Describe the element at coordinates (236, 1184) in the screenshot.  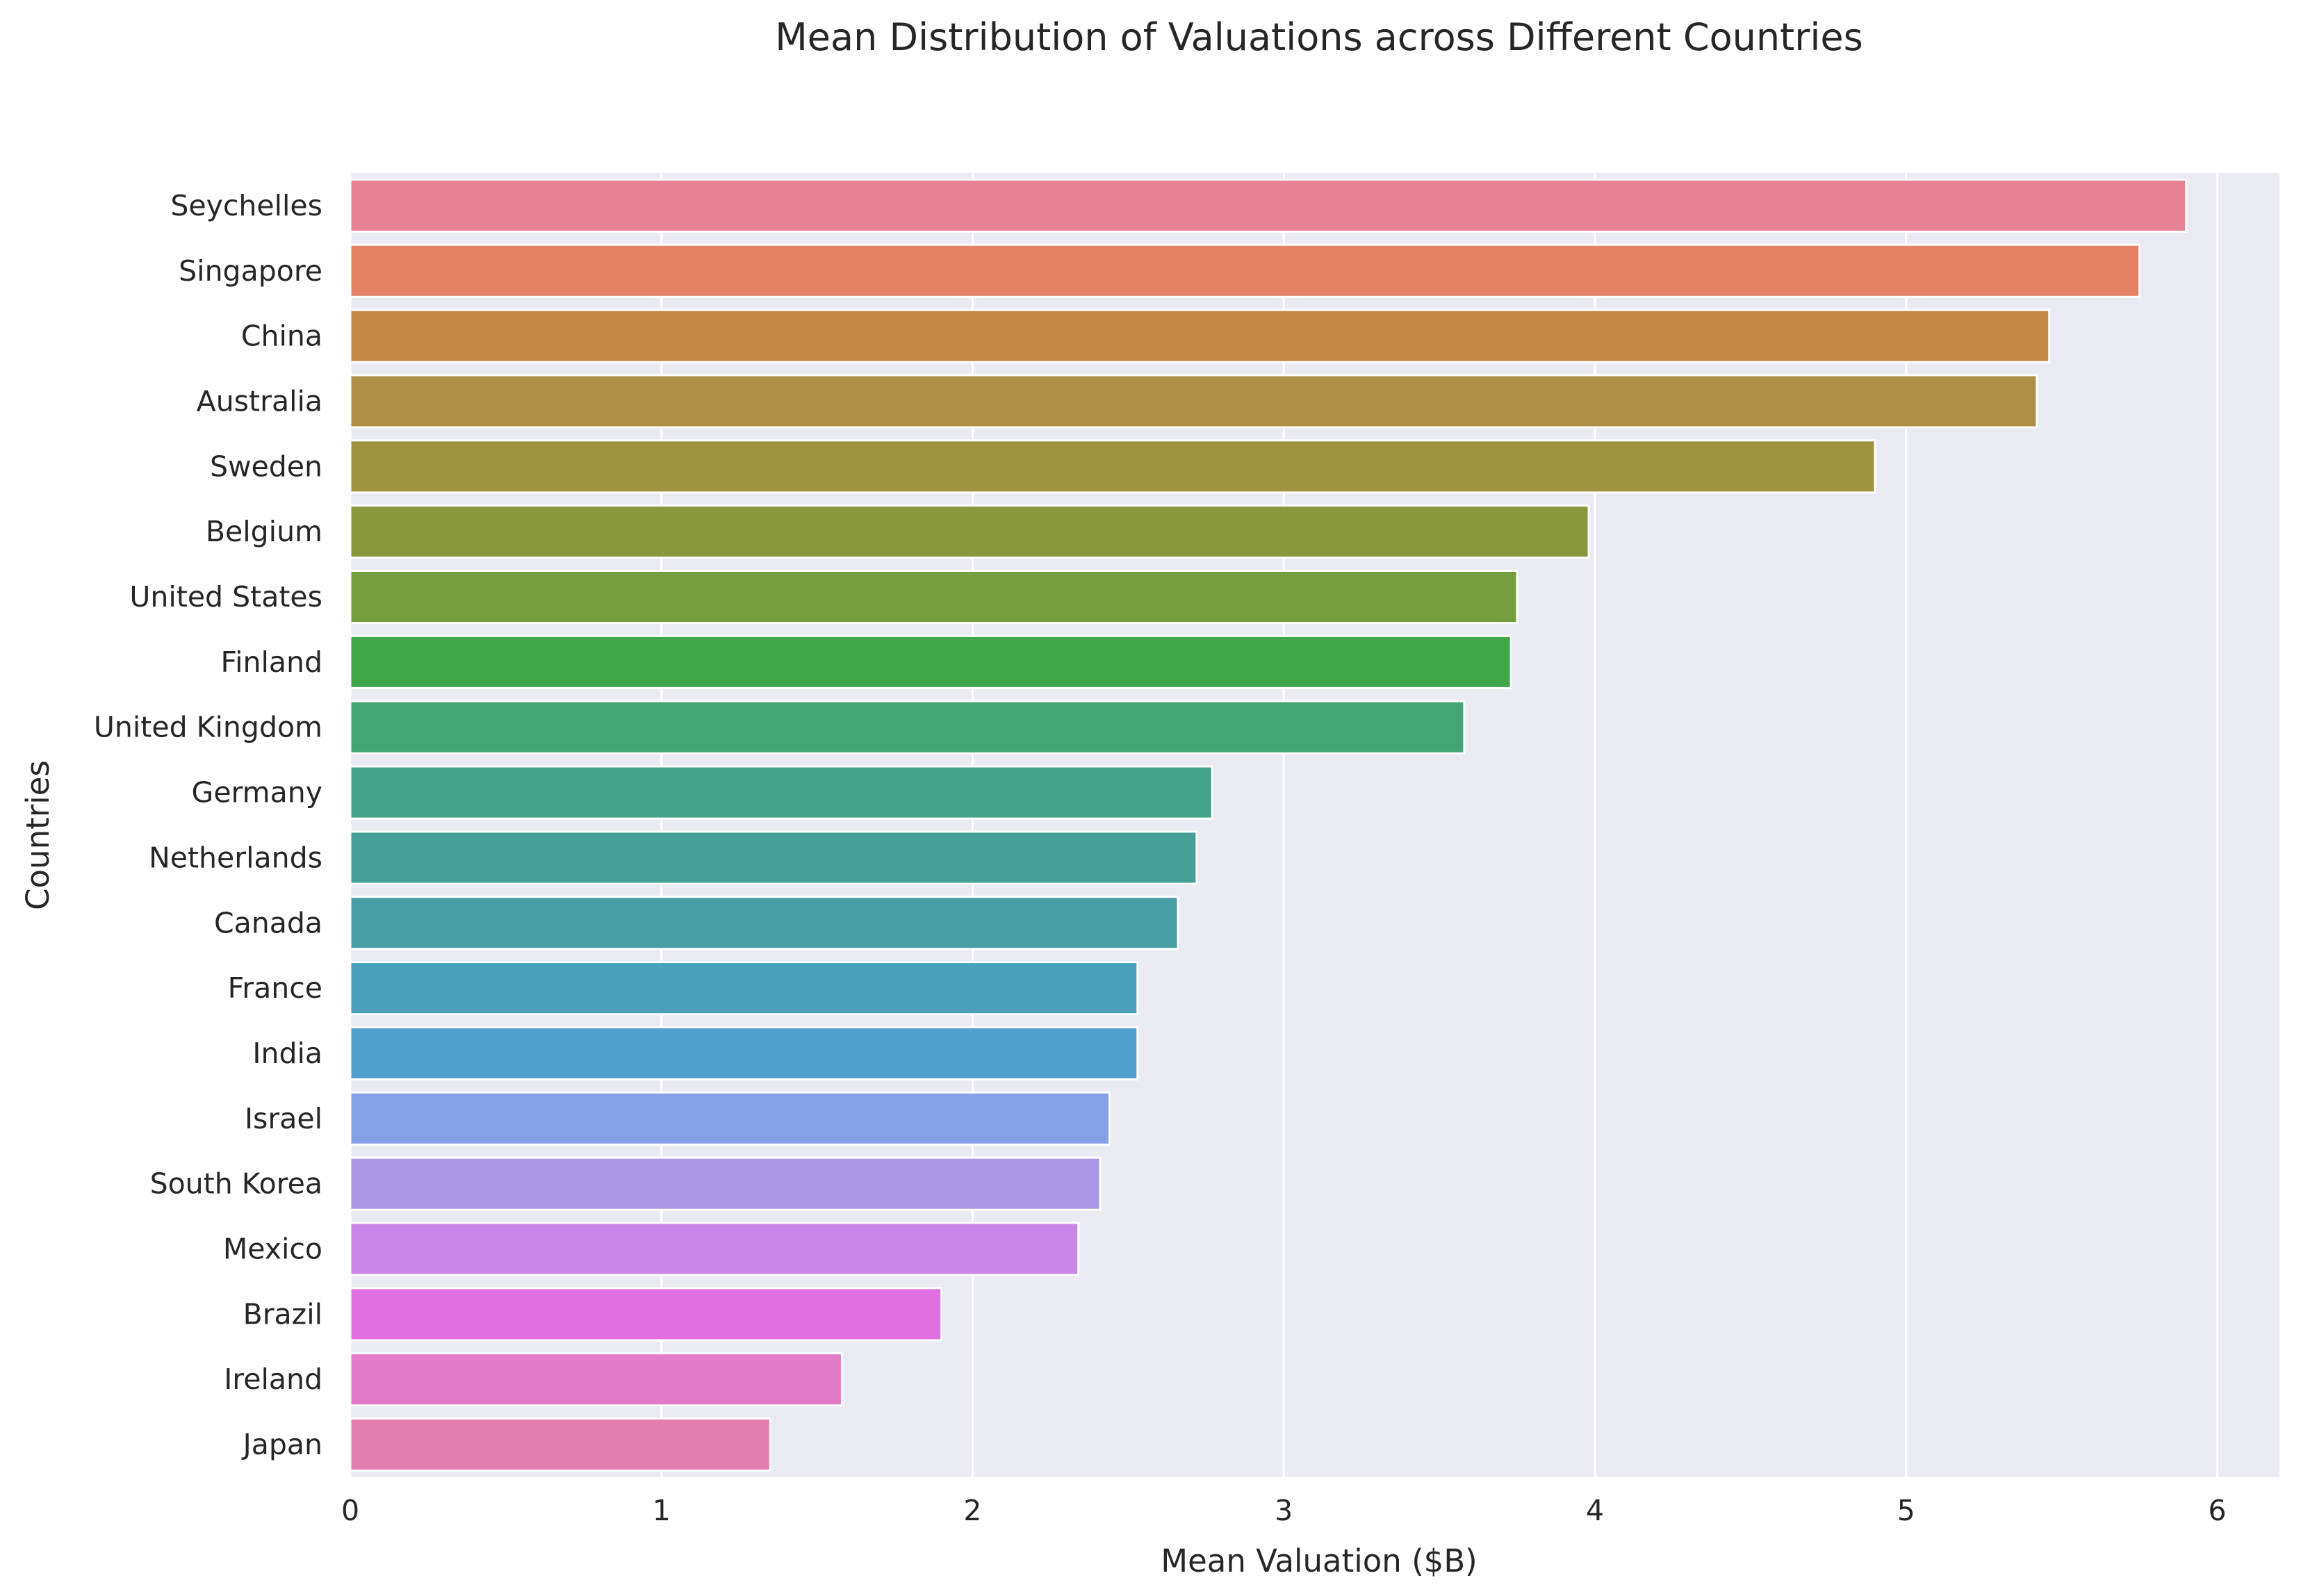
I see `y-tick-label: South Korea` at that location.